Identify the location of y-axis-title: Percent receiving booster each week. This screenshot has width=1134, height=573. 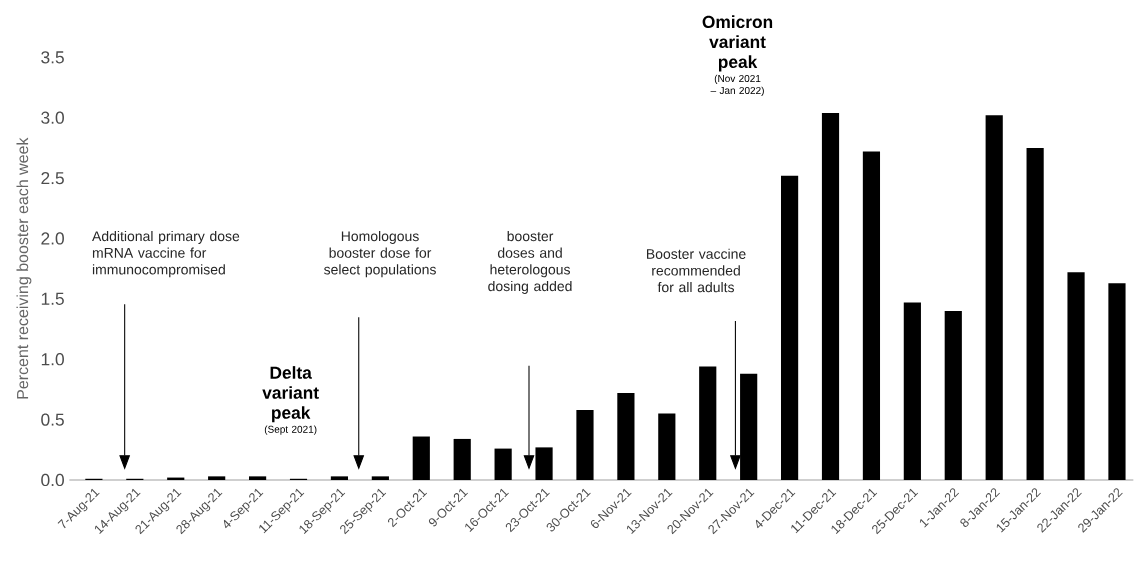
(24, 268).